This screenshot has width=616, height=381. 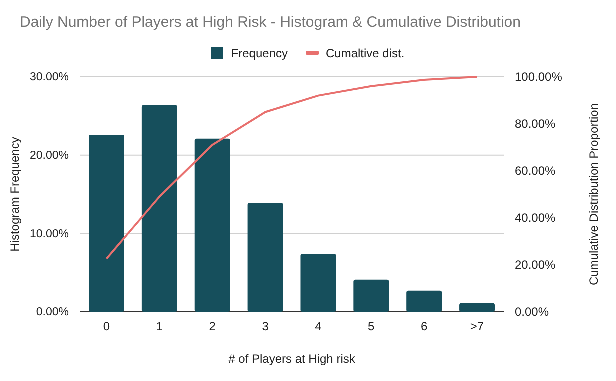 What do you see at coordinates (259, 53) in the screenshot?
I see `legend-label: Frequency` at bounding box center [259, 53].